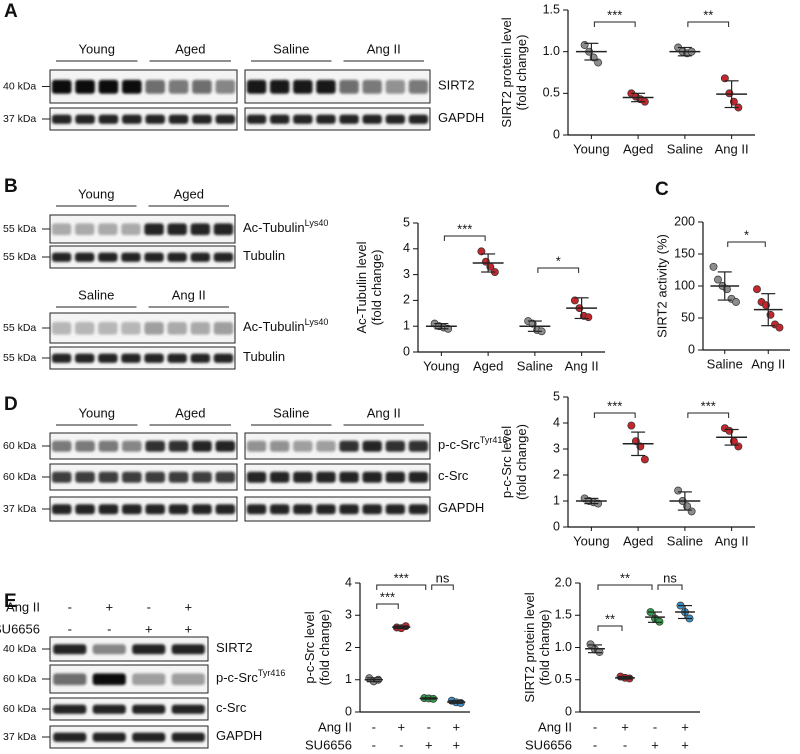 This screenshot has width=800, height=754. I want to click on group-label: Saline, so click(291, 412).